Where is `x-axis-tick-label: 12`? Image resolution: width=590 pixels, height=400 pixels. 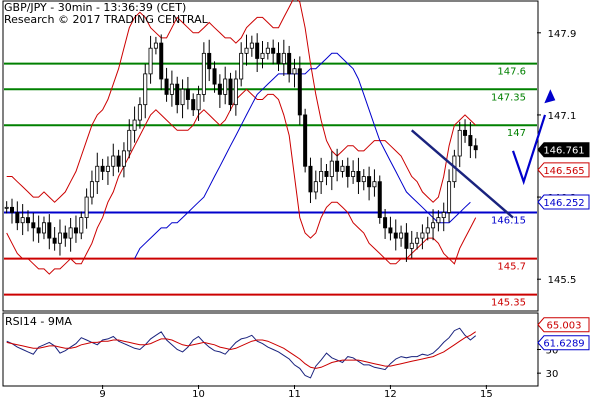
x-axis-tick-label: 12 is located at coordinates (390, 394).